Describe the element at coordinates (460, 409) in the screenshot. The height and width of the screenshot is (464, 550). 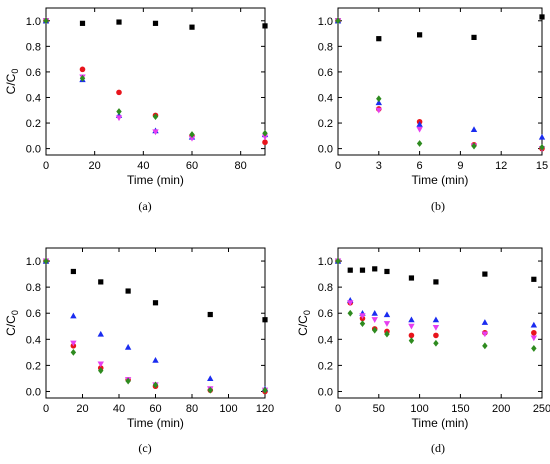
I see `x-tick-label: 150` at that location.